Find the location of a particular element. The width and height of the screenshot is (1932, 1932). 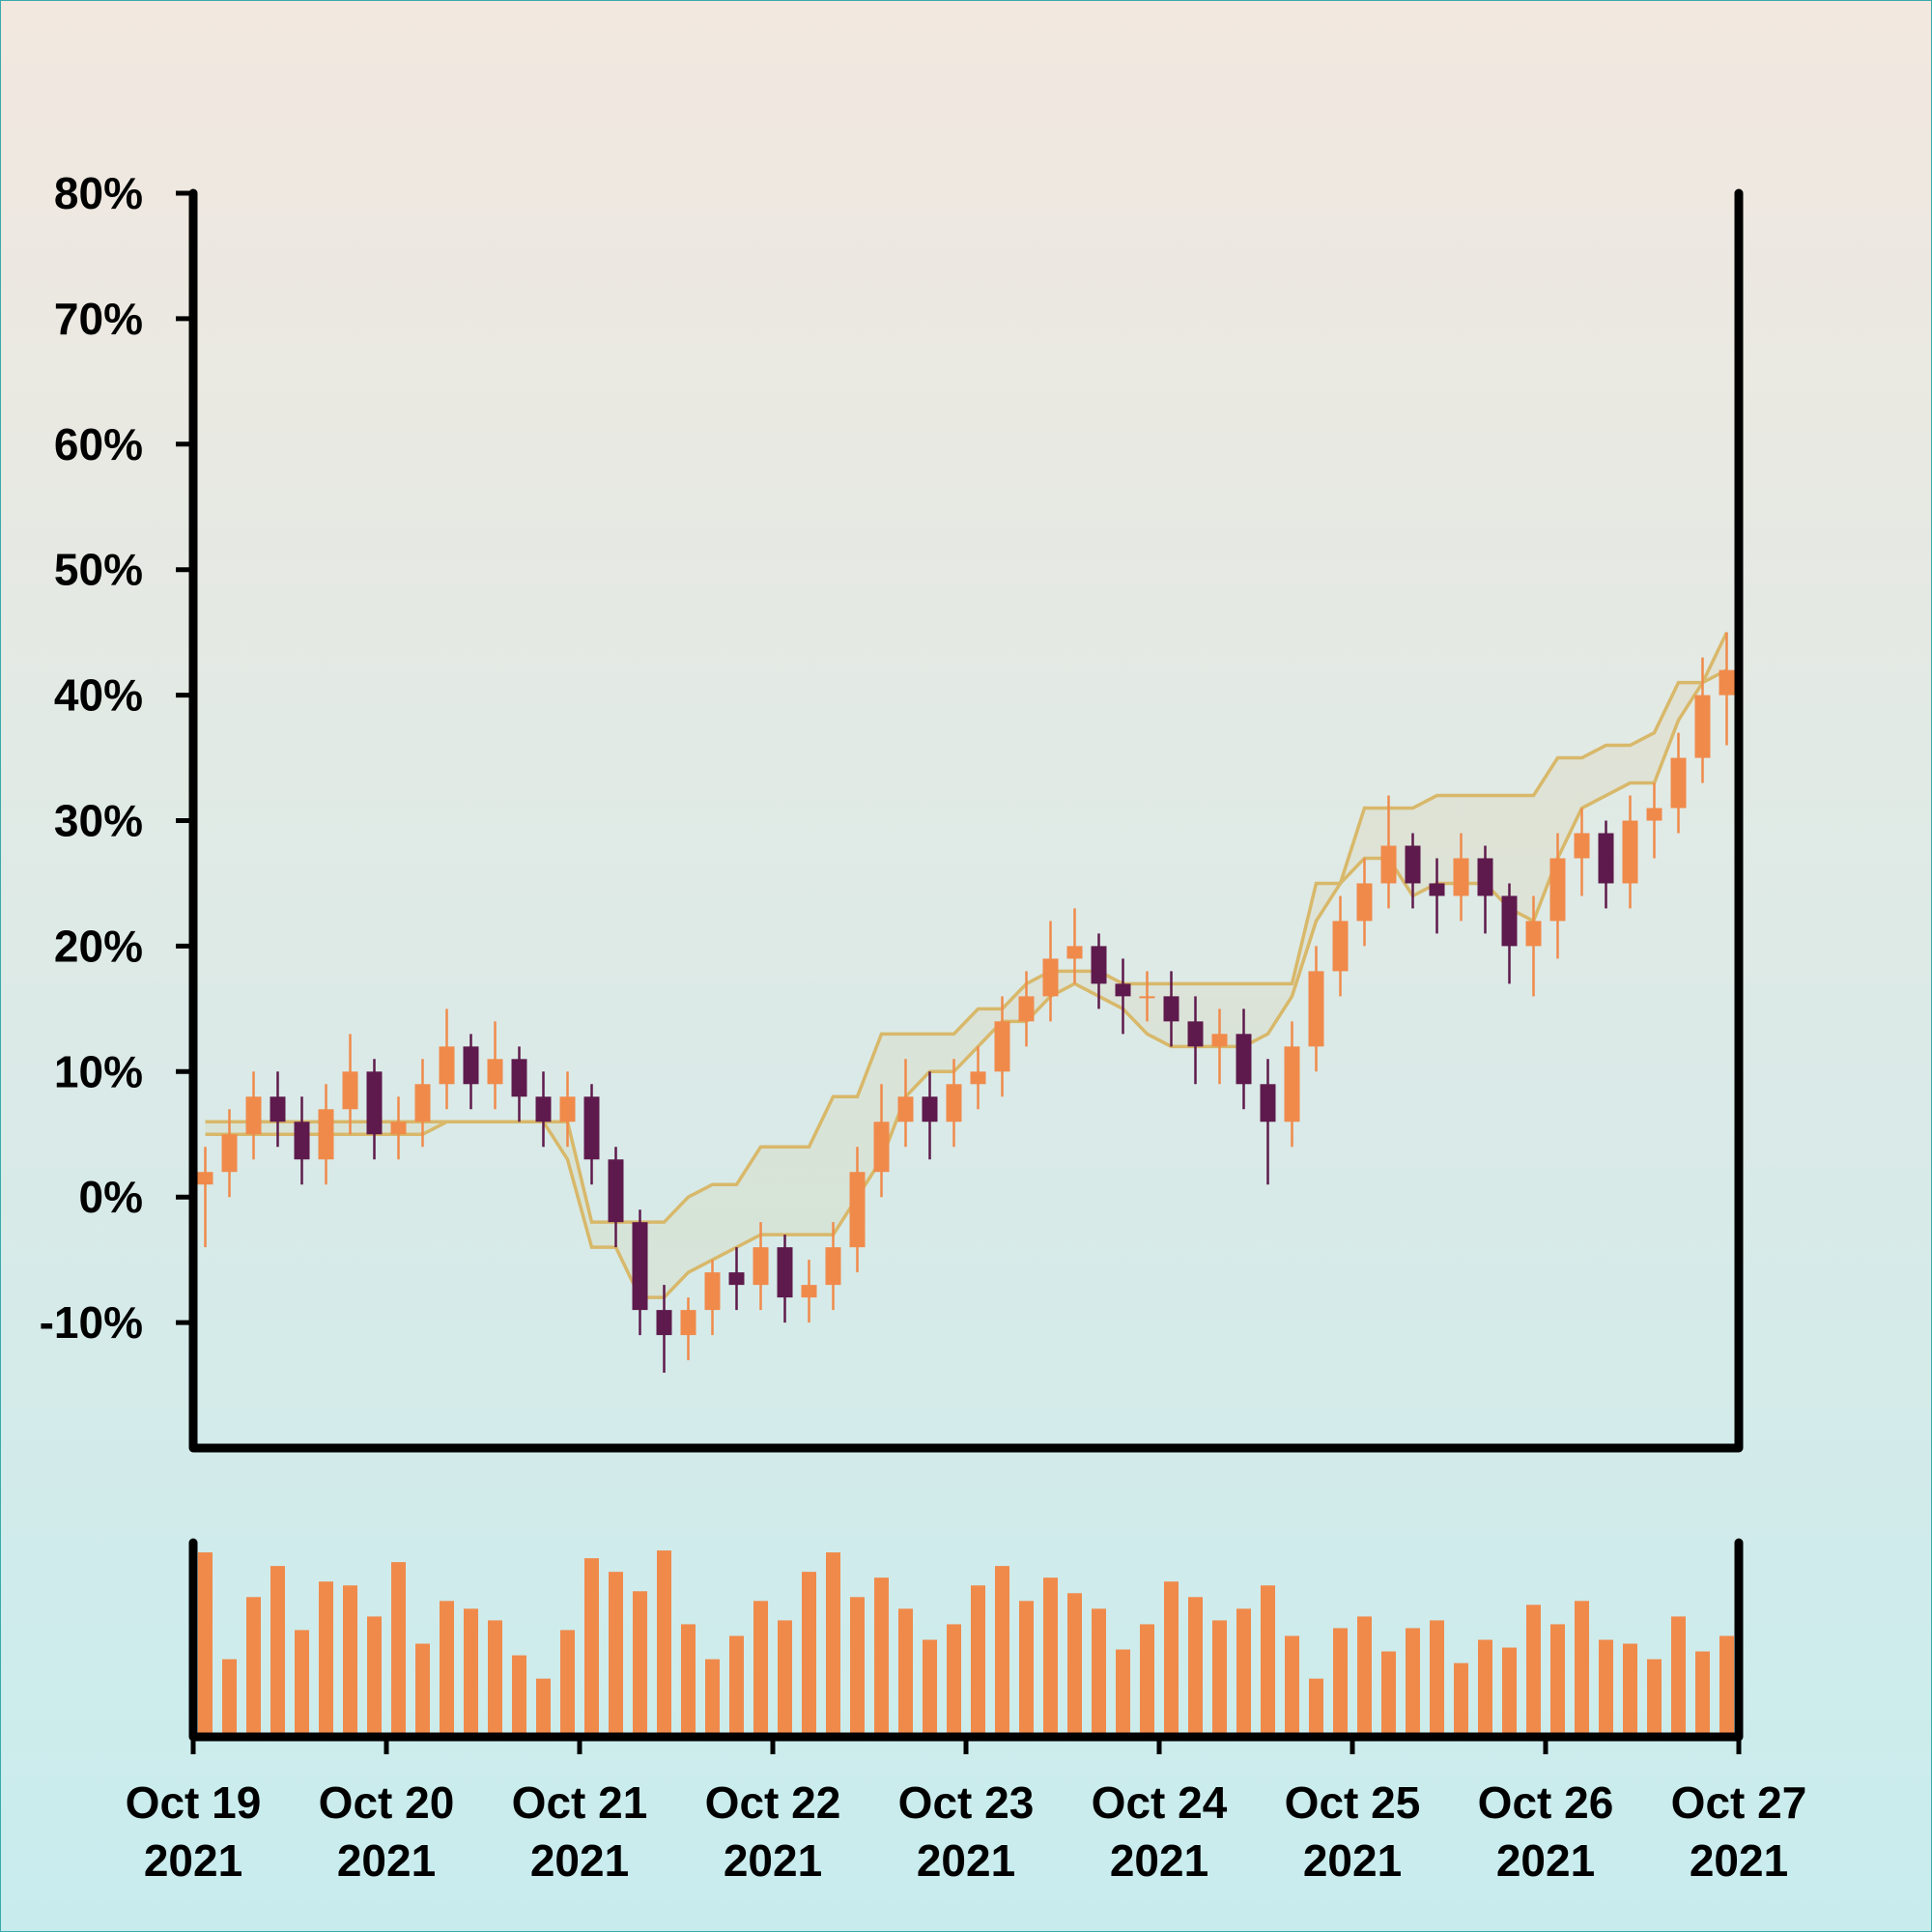

x-tick-label: Oct 19 is located at coordinates (194, 1802).